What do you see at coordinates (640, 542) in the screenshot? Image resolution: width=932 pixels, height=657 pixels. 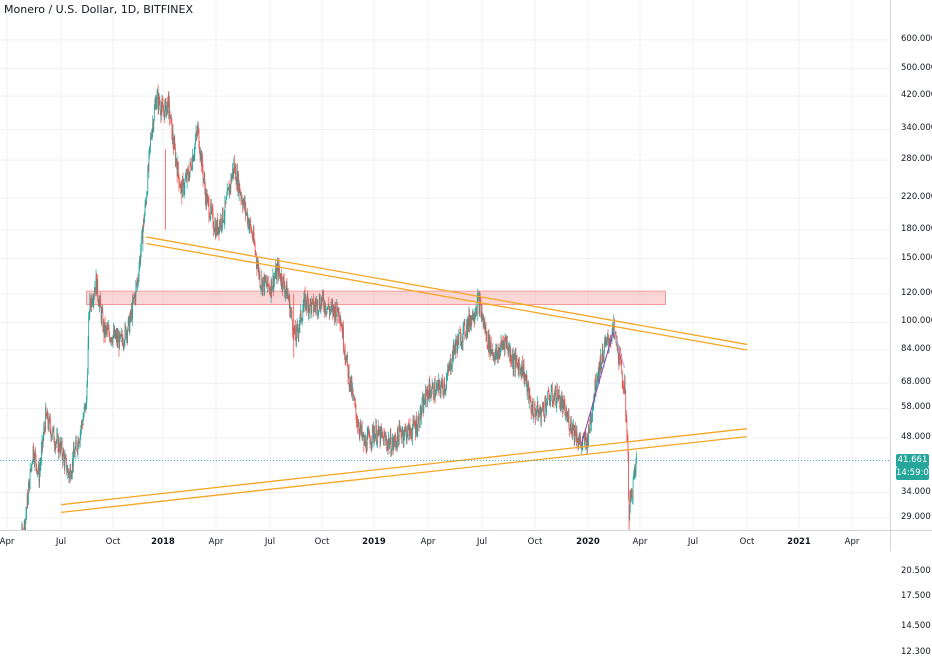 I see `time-tick-label: Apr` at bounding box center [640, 542].